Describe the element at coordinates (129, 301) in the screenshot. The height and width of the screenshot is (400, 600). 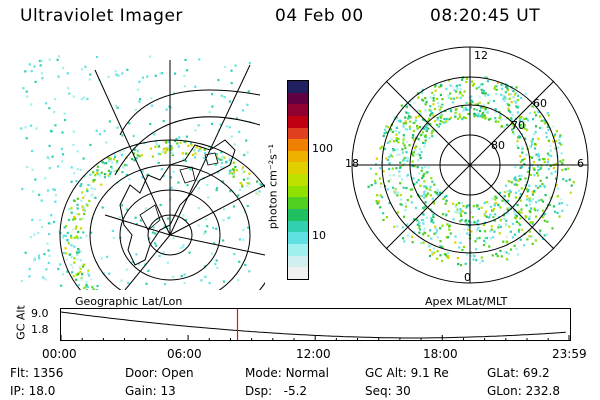
I see `left-panel-caption: Geographic Lat/Lon` at that location.